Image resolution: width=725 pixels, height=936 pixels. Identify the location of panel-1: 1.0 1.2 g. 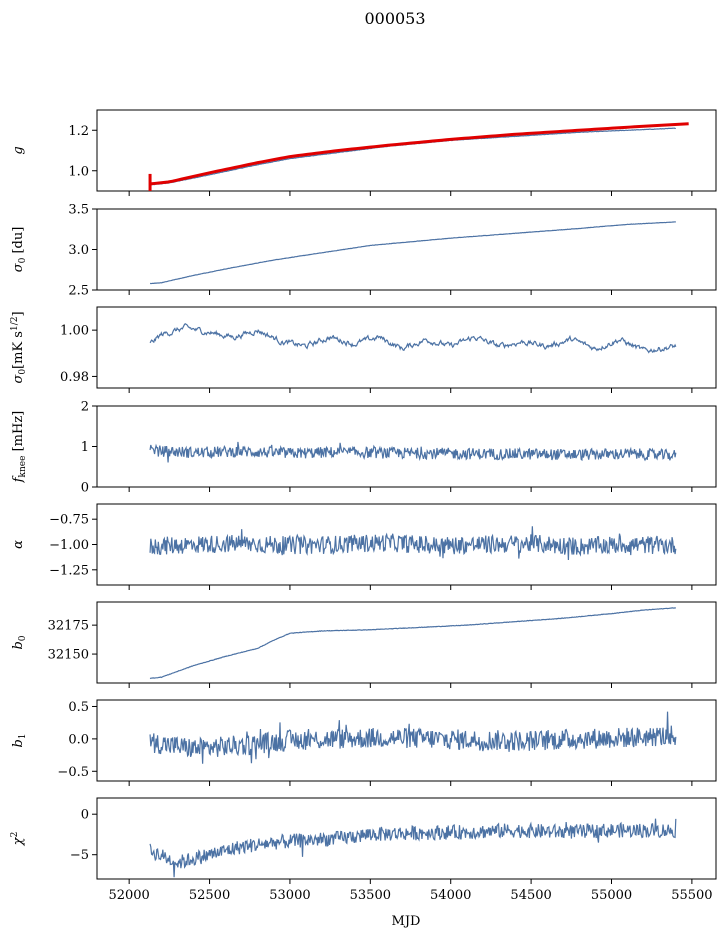
(364, 152).